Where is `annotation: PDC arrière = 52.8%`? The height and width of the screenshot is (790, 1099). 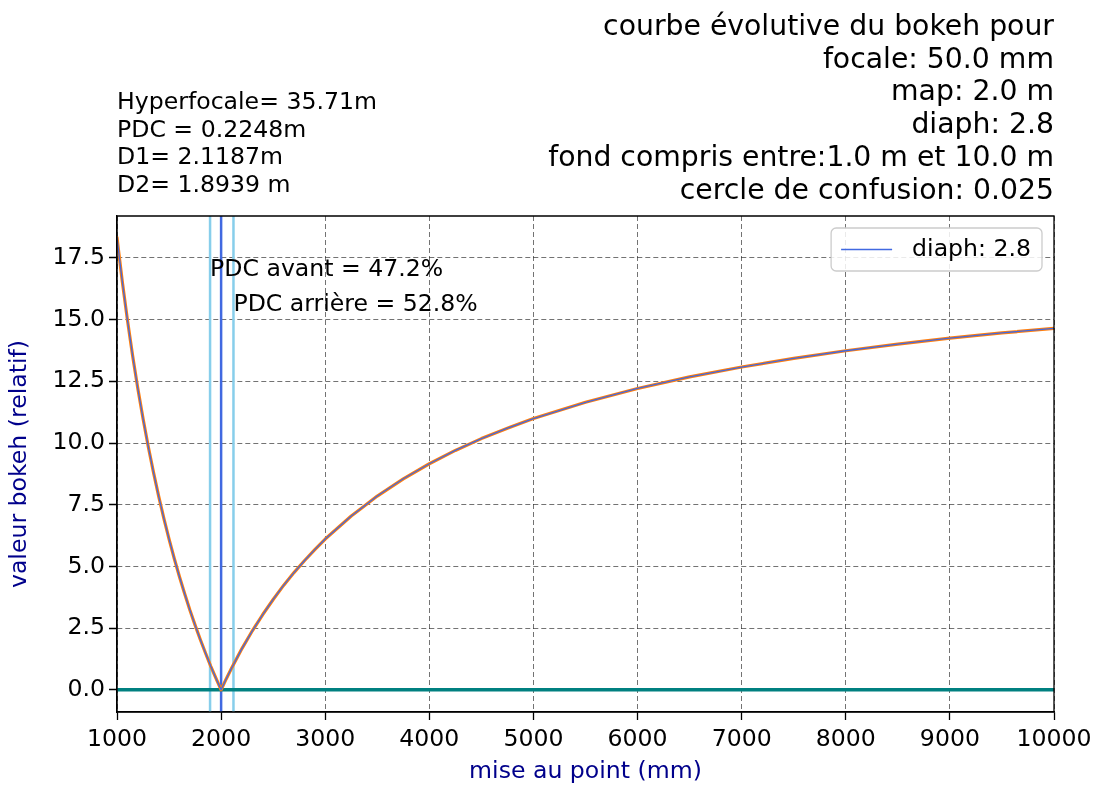 annotation: PDC arrière = 52.8% is located at coordinates (355, 302).